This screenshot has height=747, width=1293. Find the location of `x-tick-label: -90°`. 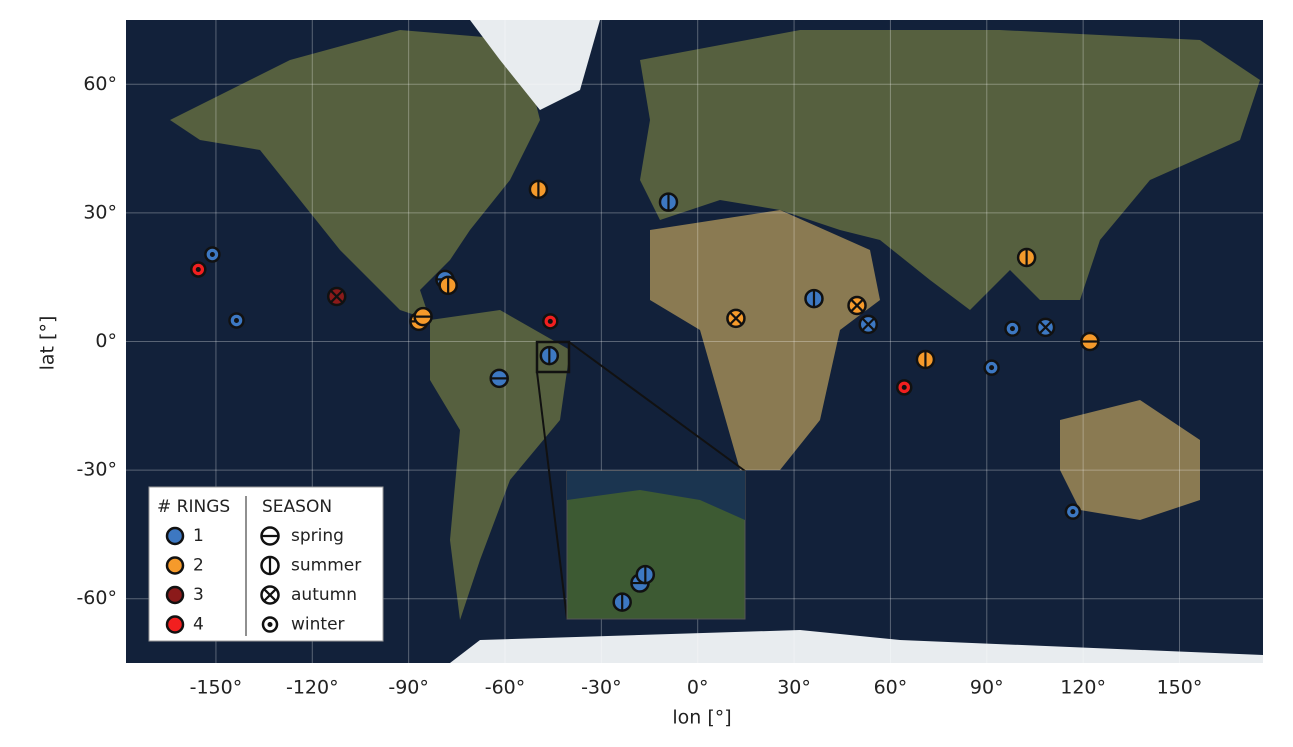

x-tick-label: -90° is located at coordinates (408, 688).